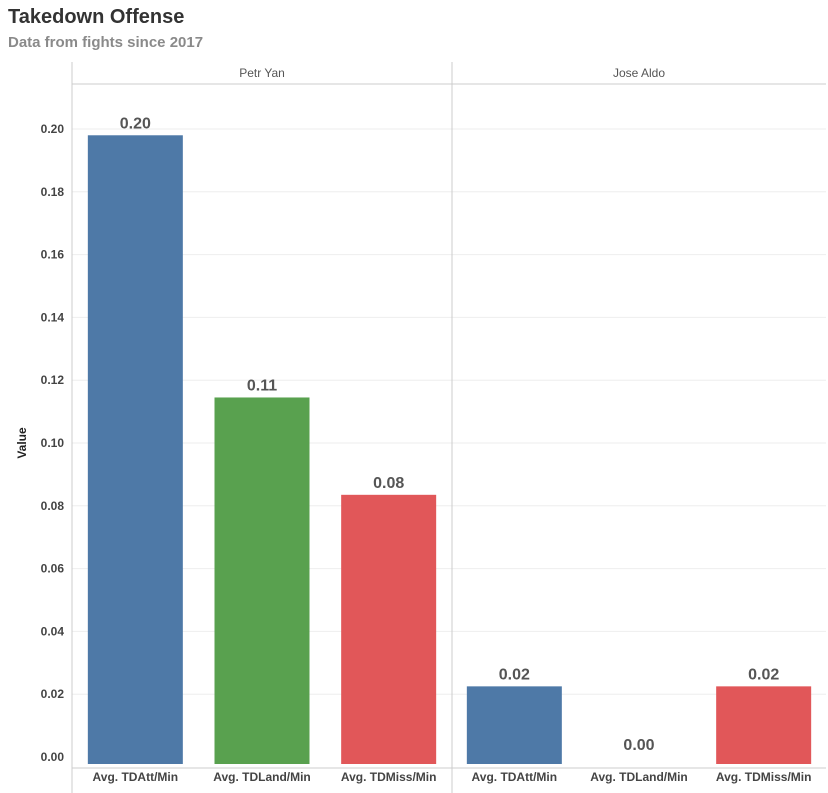  I want to click on y-tick-label: 0.16, so click(53, 255).